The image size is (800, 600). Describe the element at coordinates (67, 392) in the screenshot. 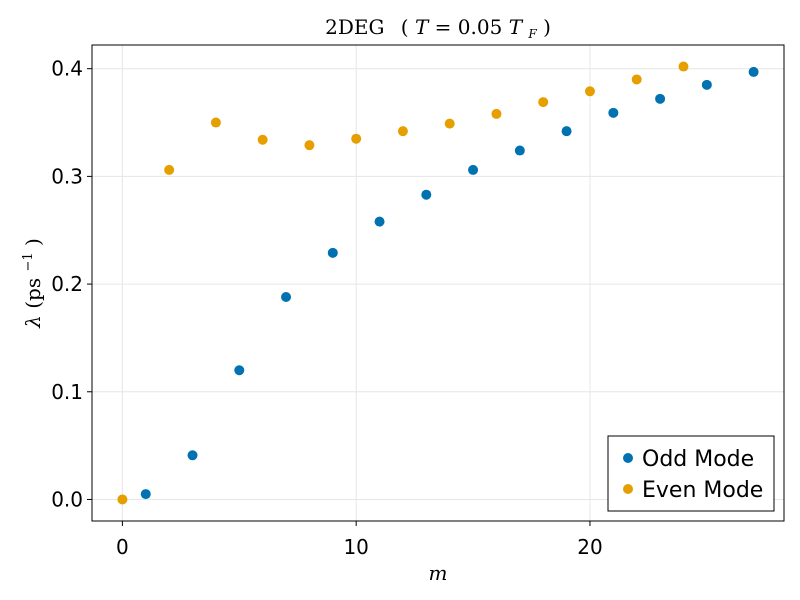

I see `y-tick-label: 0.1` at that location.